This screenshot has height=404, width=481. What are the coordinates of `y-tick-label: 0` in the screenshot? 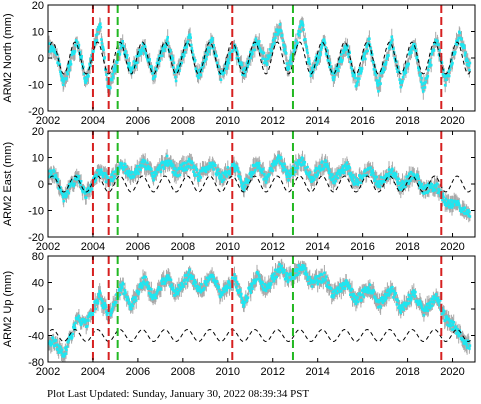 It's located at (41, 185).